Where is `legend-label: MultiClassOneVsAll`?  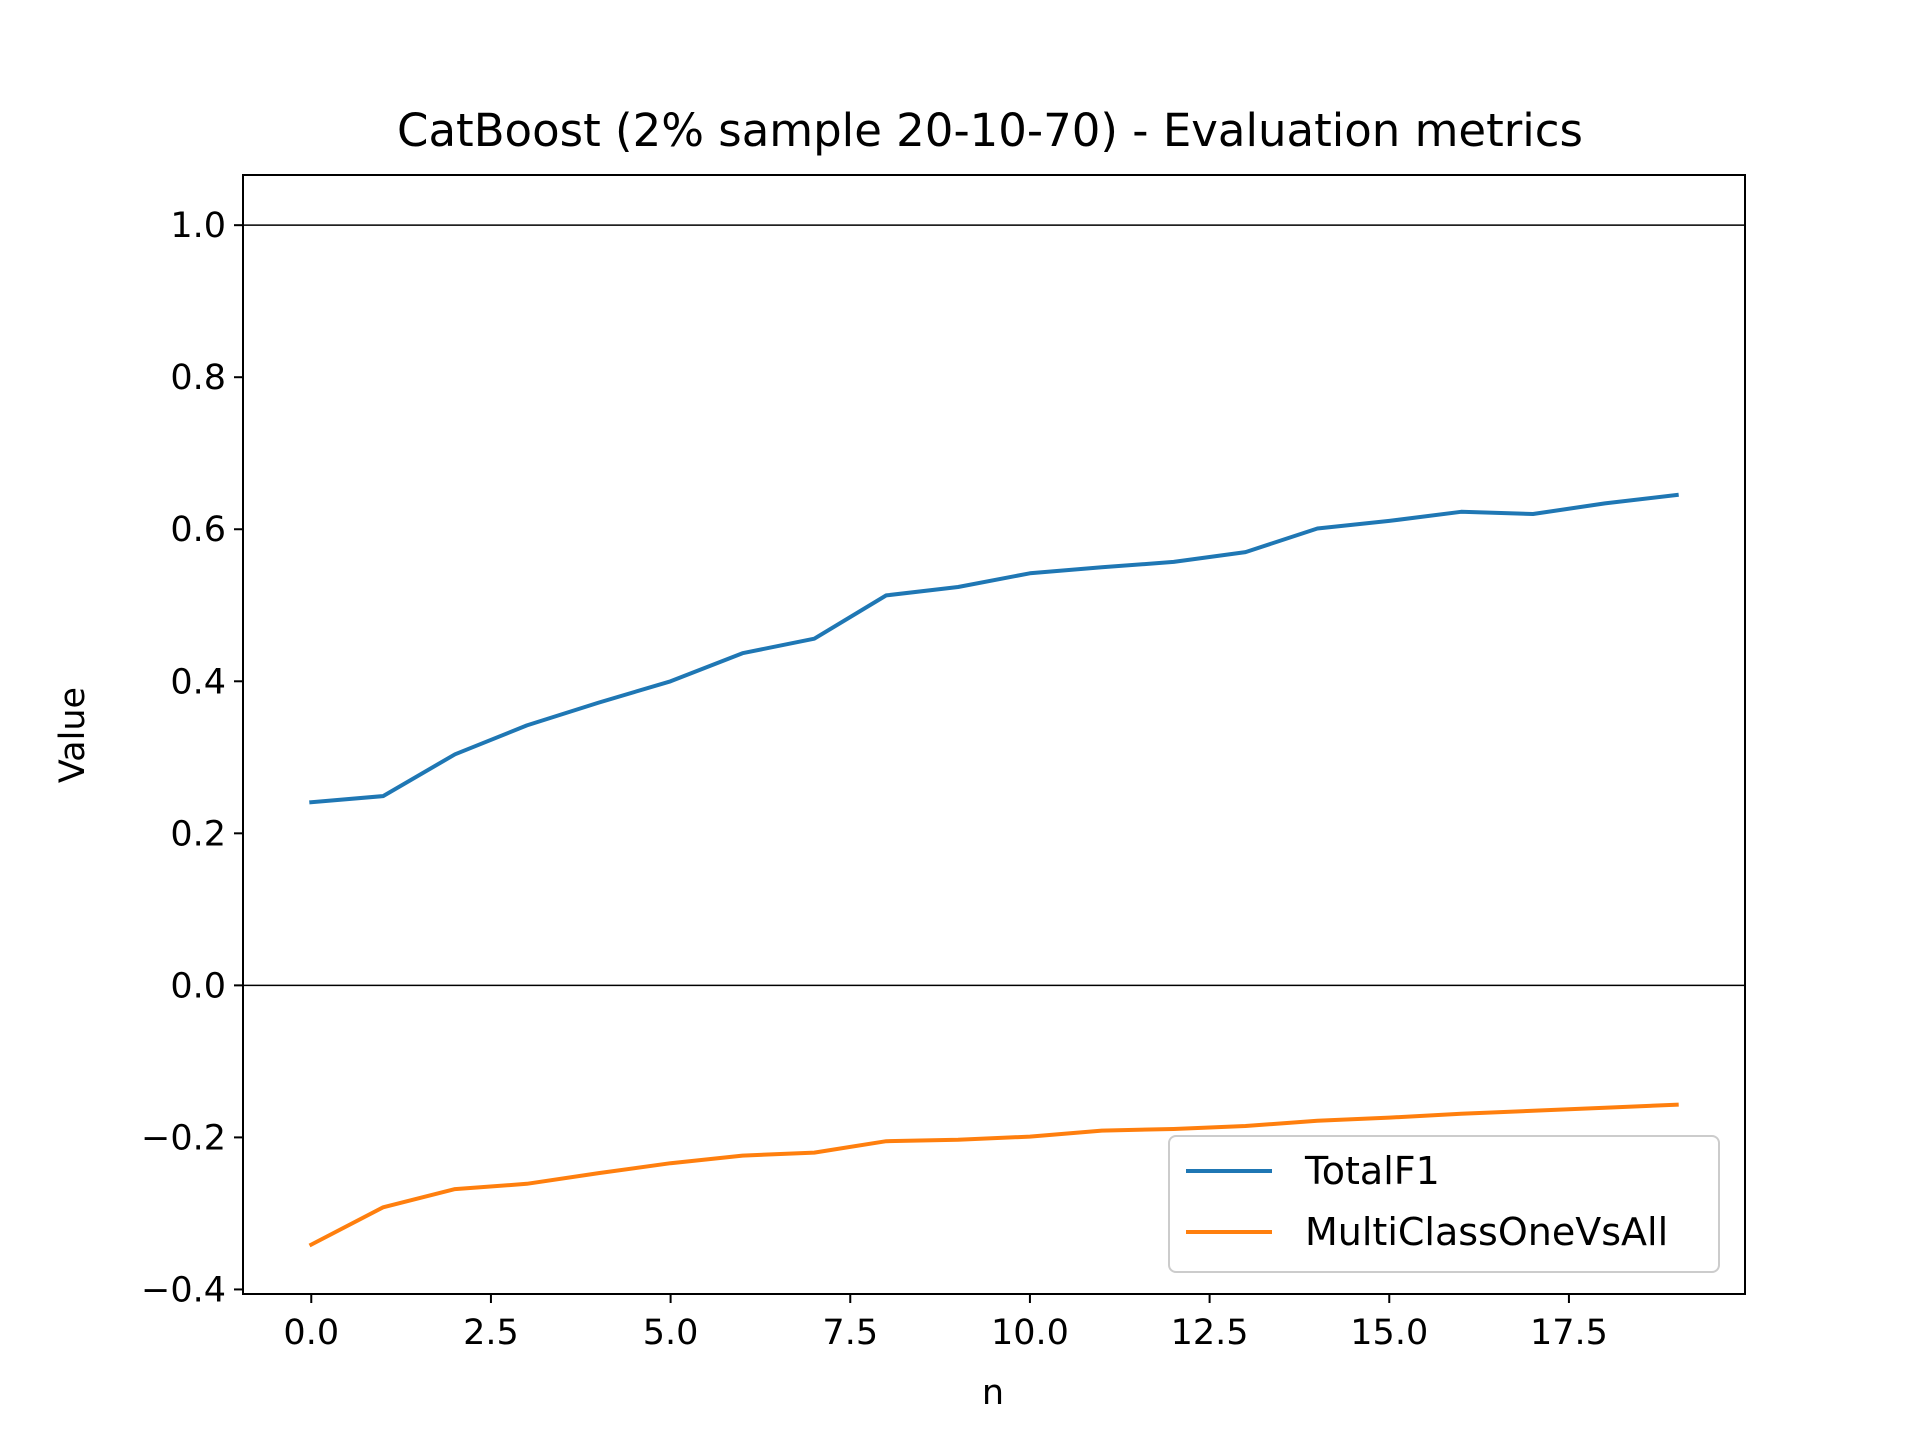 legend-label: MultiClassOneVsAll is located at coordinates (1486, 1232).